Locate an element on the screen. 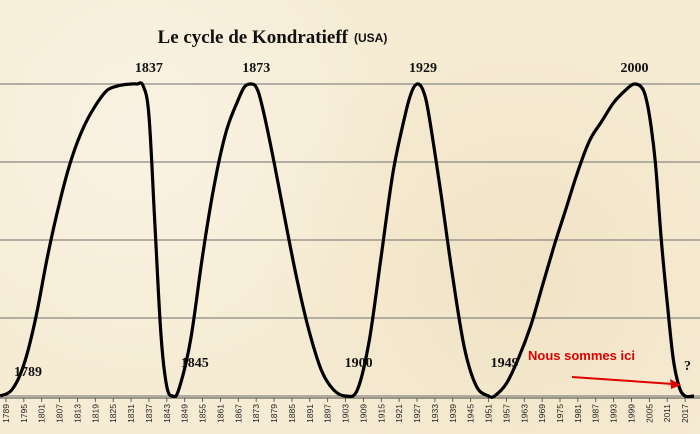 This screenshot has height=434, width=700. x-tick-label-1873: 1873 is located at coordinates (256, 413).